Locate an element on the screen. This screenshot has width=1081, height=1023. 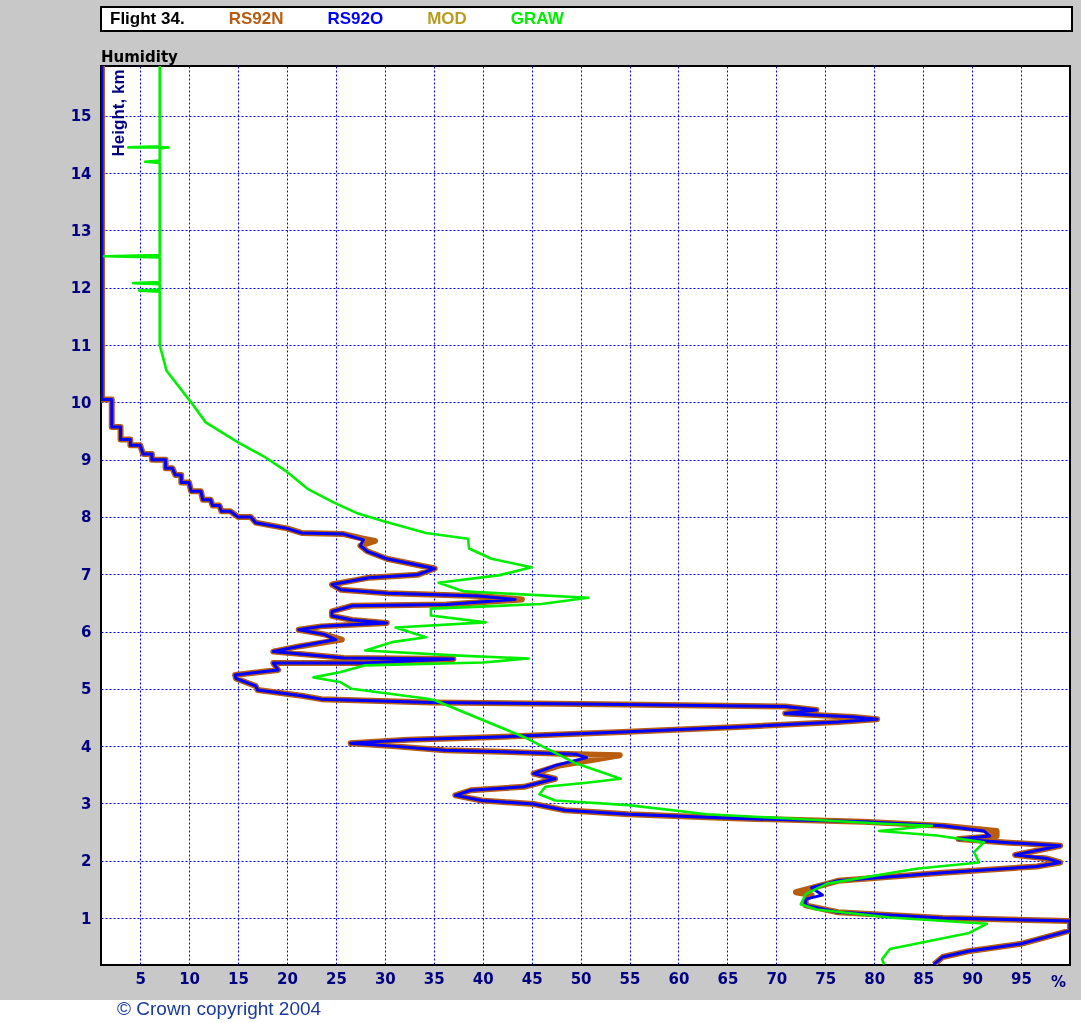
y-tick-label: 6 is located at coordinates (86, 632).